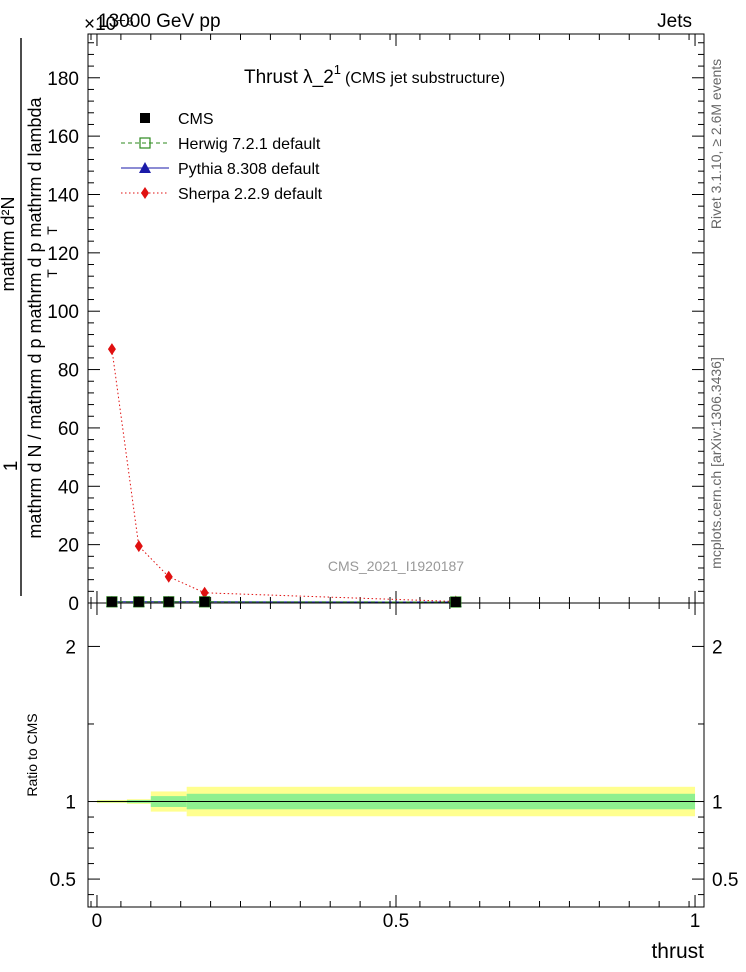 The width and height of the screenshot is (746, 972). What do you see at coordinates (68, 487) in the screenshot?
I see `main-y-tick-label: 40` at bounding box center [68, 487].